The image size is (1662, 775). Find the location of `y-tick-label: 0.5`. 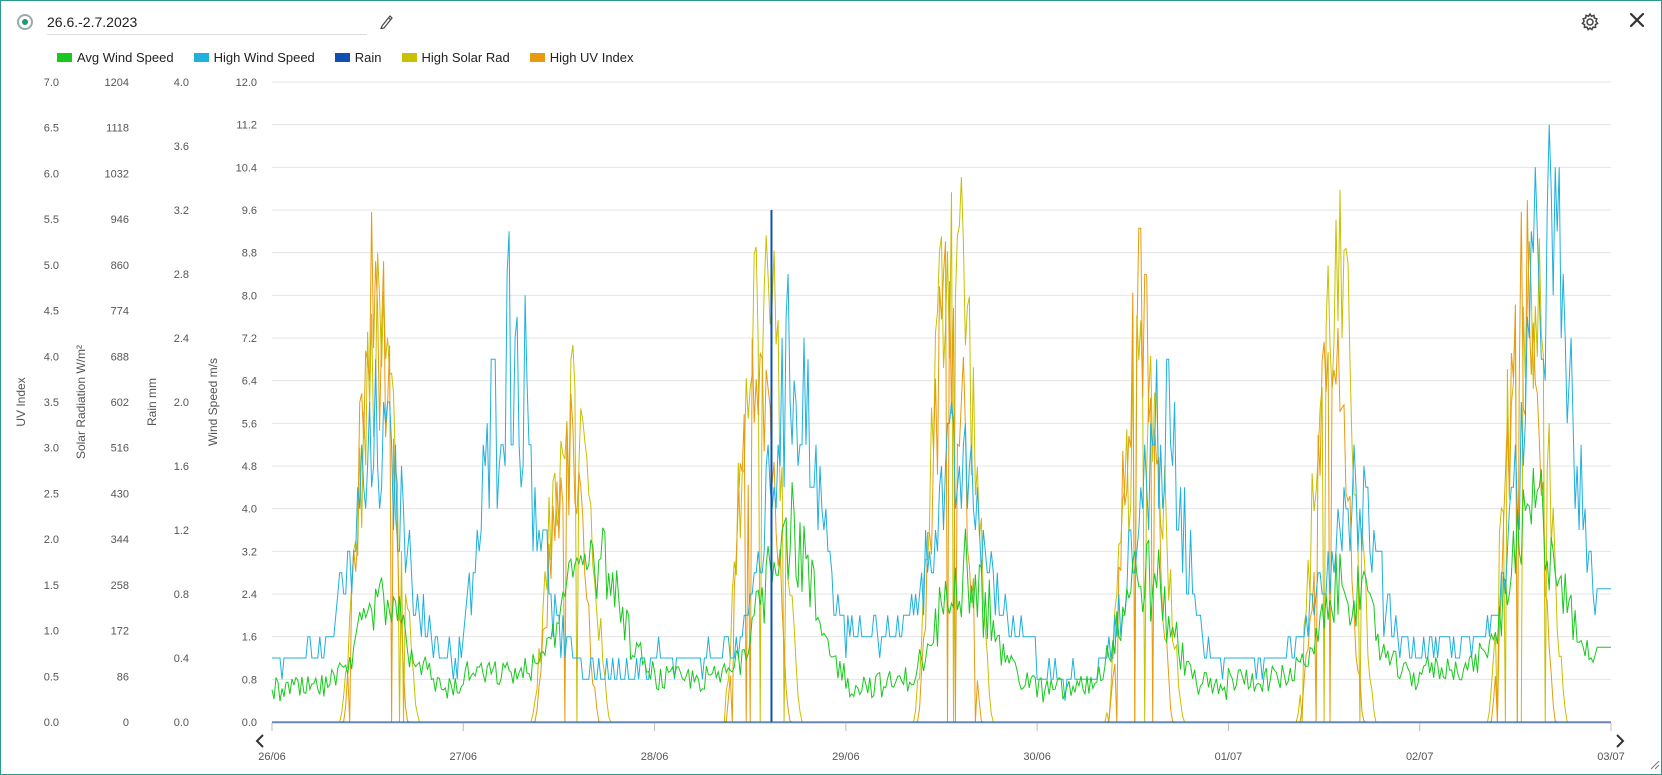

y-tick-label: 0.5 is located at coordinates (51, 677).